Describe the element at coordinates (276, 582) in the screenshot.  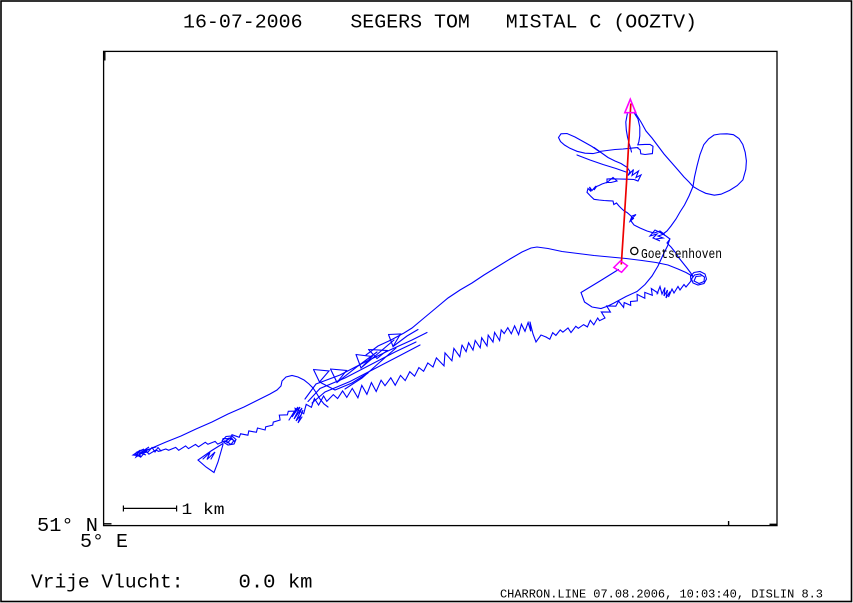
I see `svg-text: 0.0 km` at that location.